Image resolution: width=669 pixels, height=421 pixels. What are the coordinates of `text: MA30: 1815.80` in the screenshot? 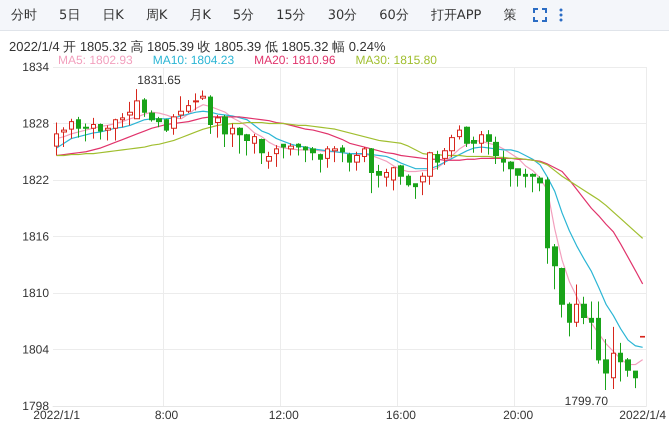 It's located at (396, 60).